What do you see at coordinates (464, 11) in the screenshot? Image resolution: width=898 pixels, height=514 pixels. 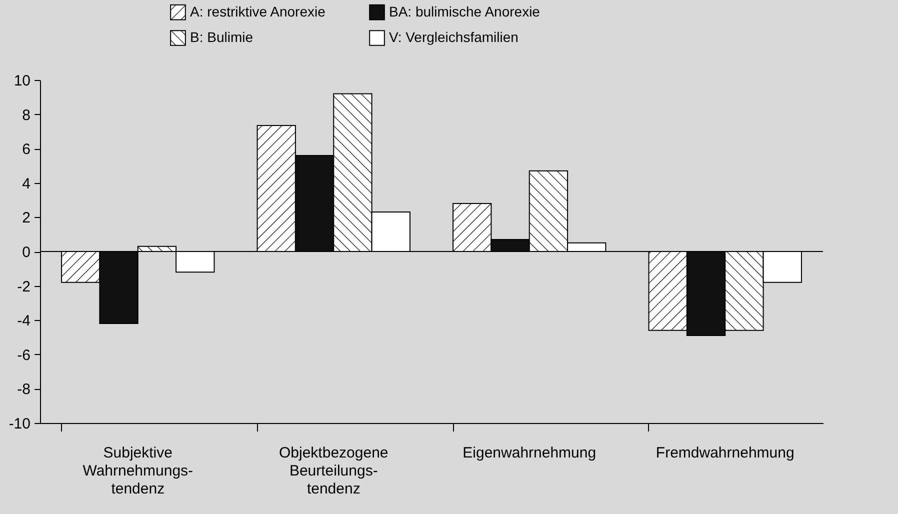 I see `legend-label: BA: bulimische Anorexie` at bounding box center [464, 11].